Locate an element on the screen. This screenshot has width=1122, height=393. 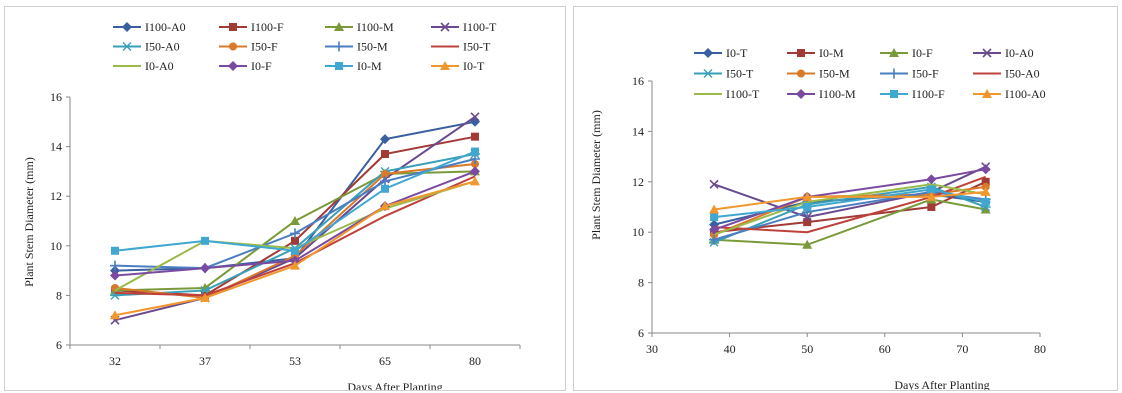
series-I100-F is located at coordinates (850, 203).